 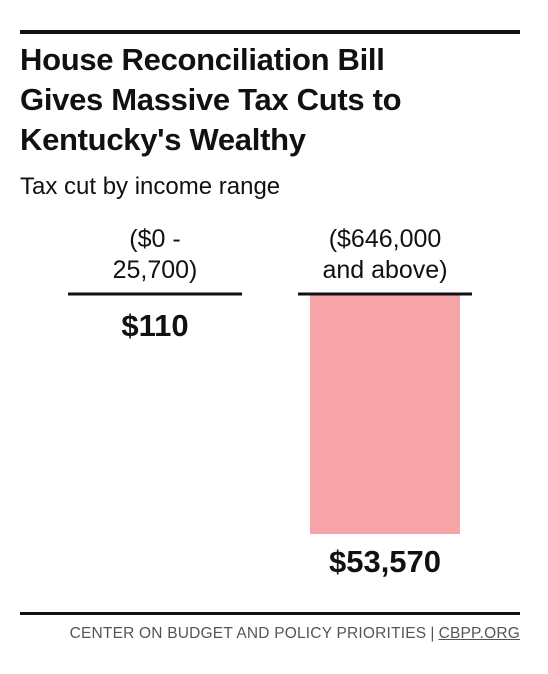 What do you see at coordinates (479, 633) in the screenshot?
I see `footer-site-link: CBPP.ORG` at bounding box center [479, 633].